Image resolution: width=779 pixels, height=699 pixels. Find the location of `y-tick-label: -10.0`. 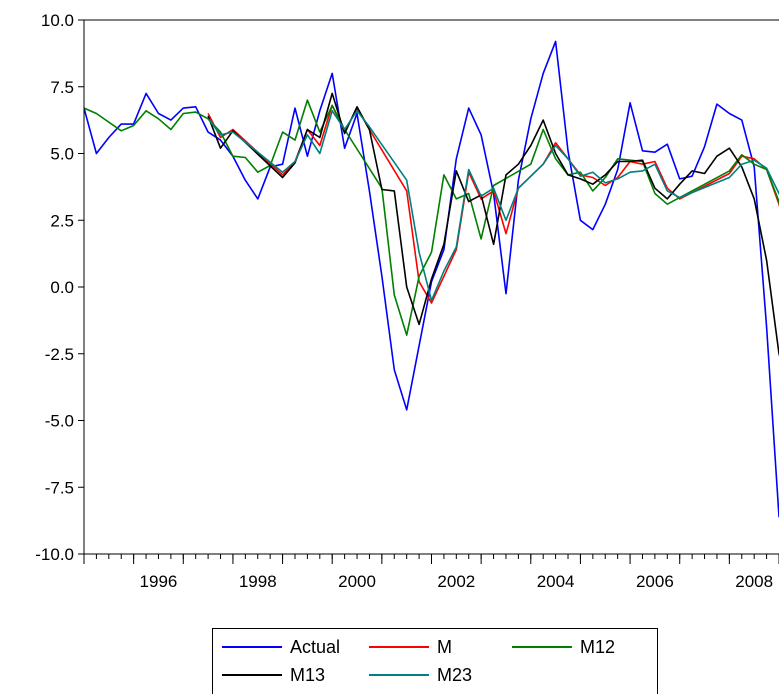

y-tick-label: -10.0 is located at coordinates (54, 554).